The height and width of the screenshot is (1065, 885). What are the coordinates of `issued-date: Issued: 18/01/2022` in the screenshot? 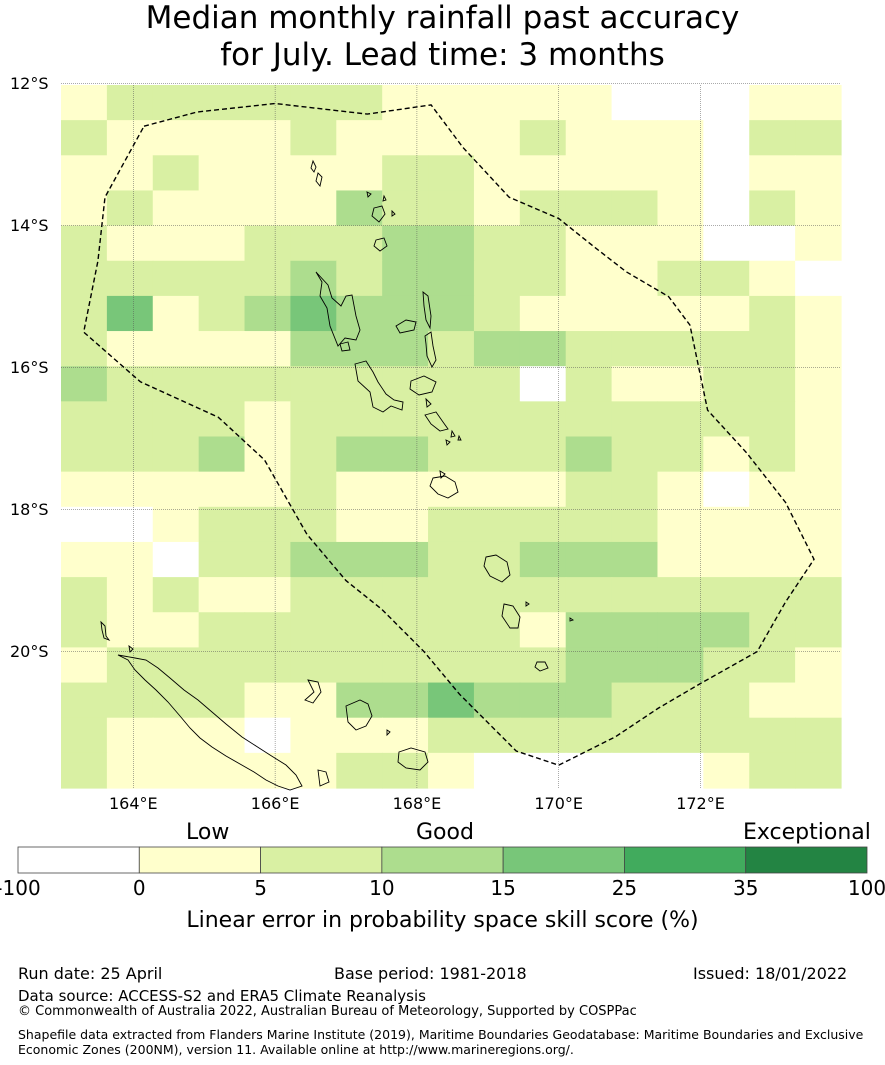 It's located at (770, 973).